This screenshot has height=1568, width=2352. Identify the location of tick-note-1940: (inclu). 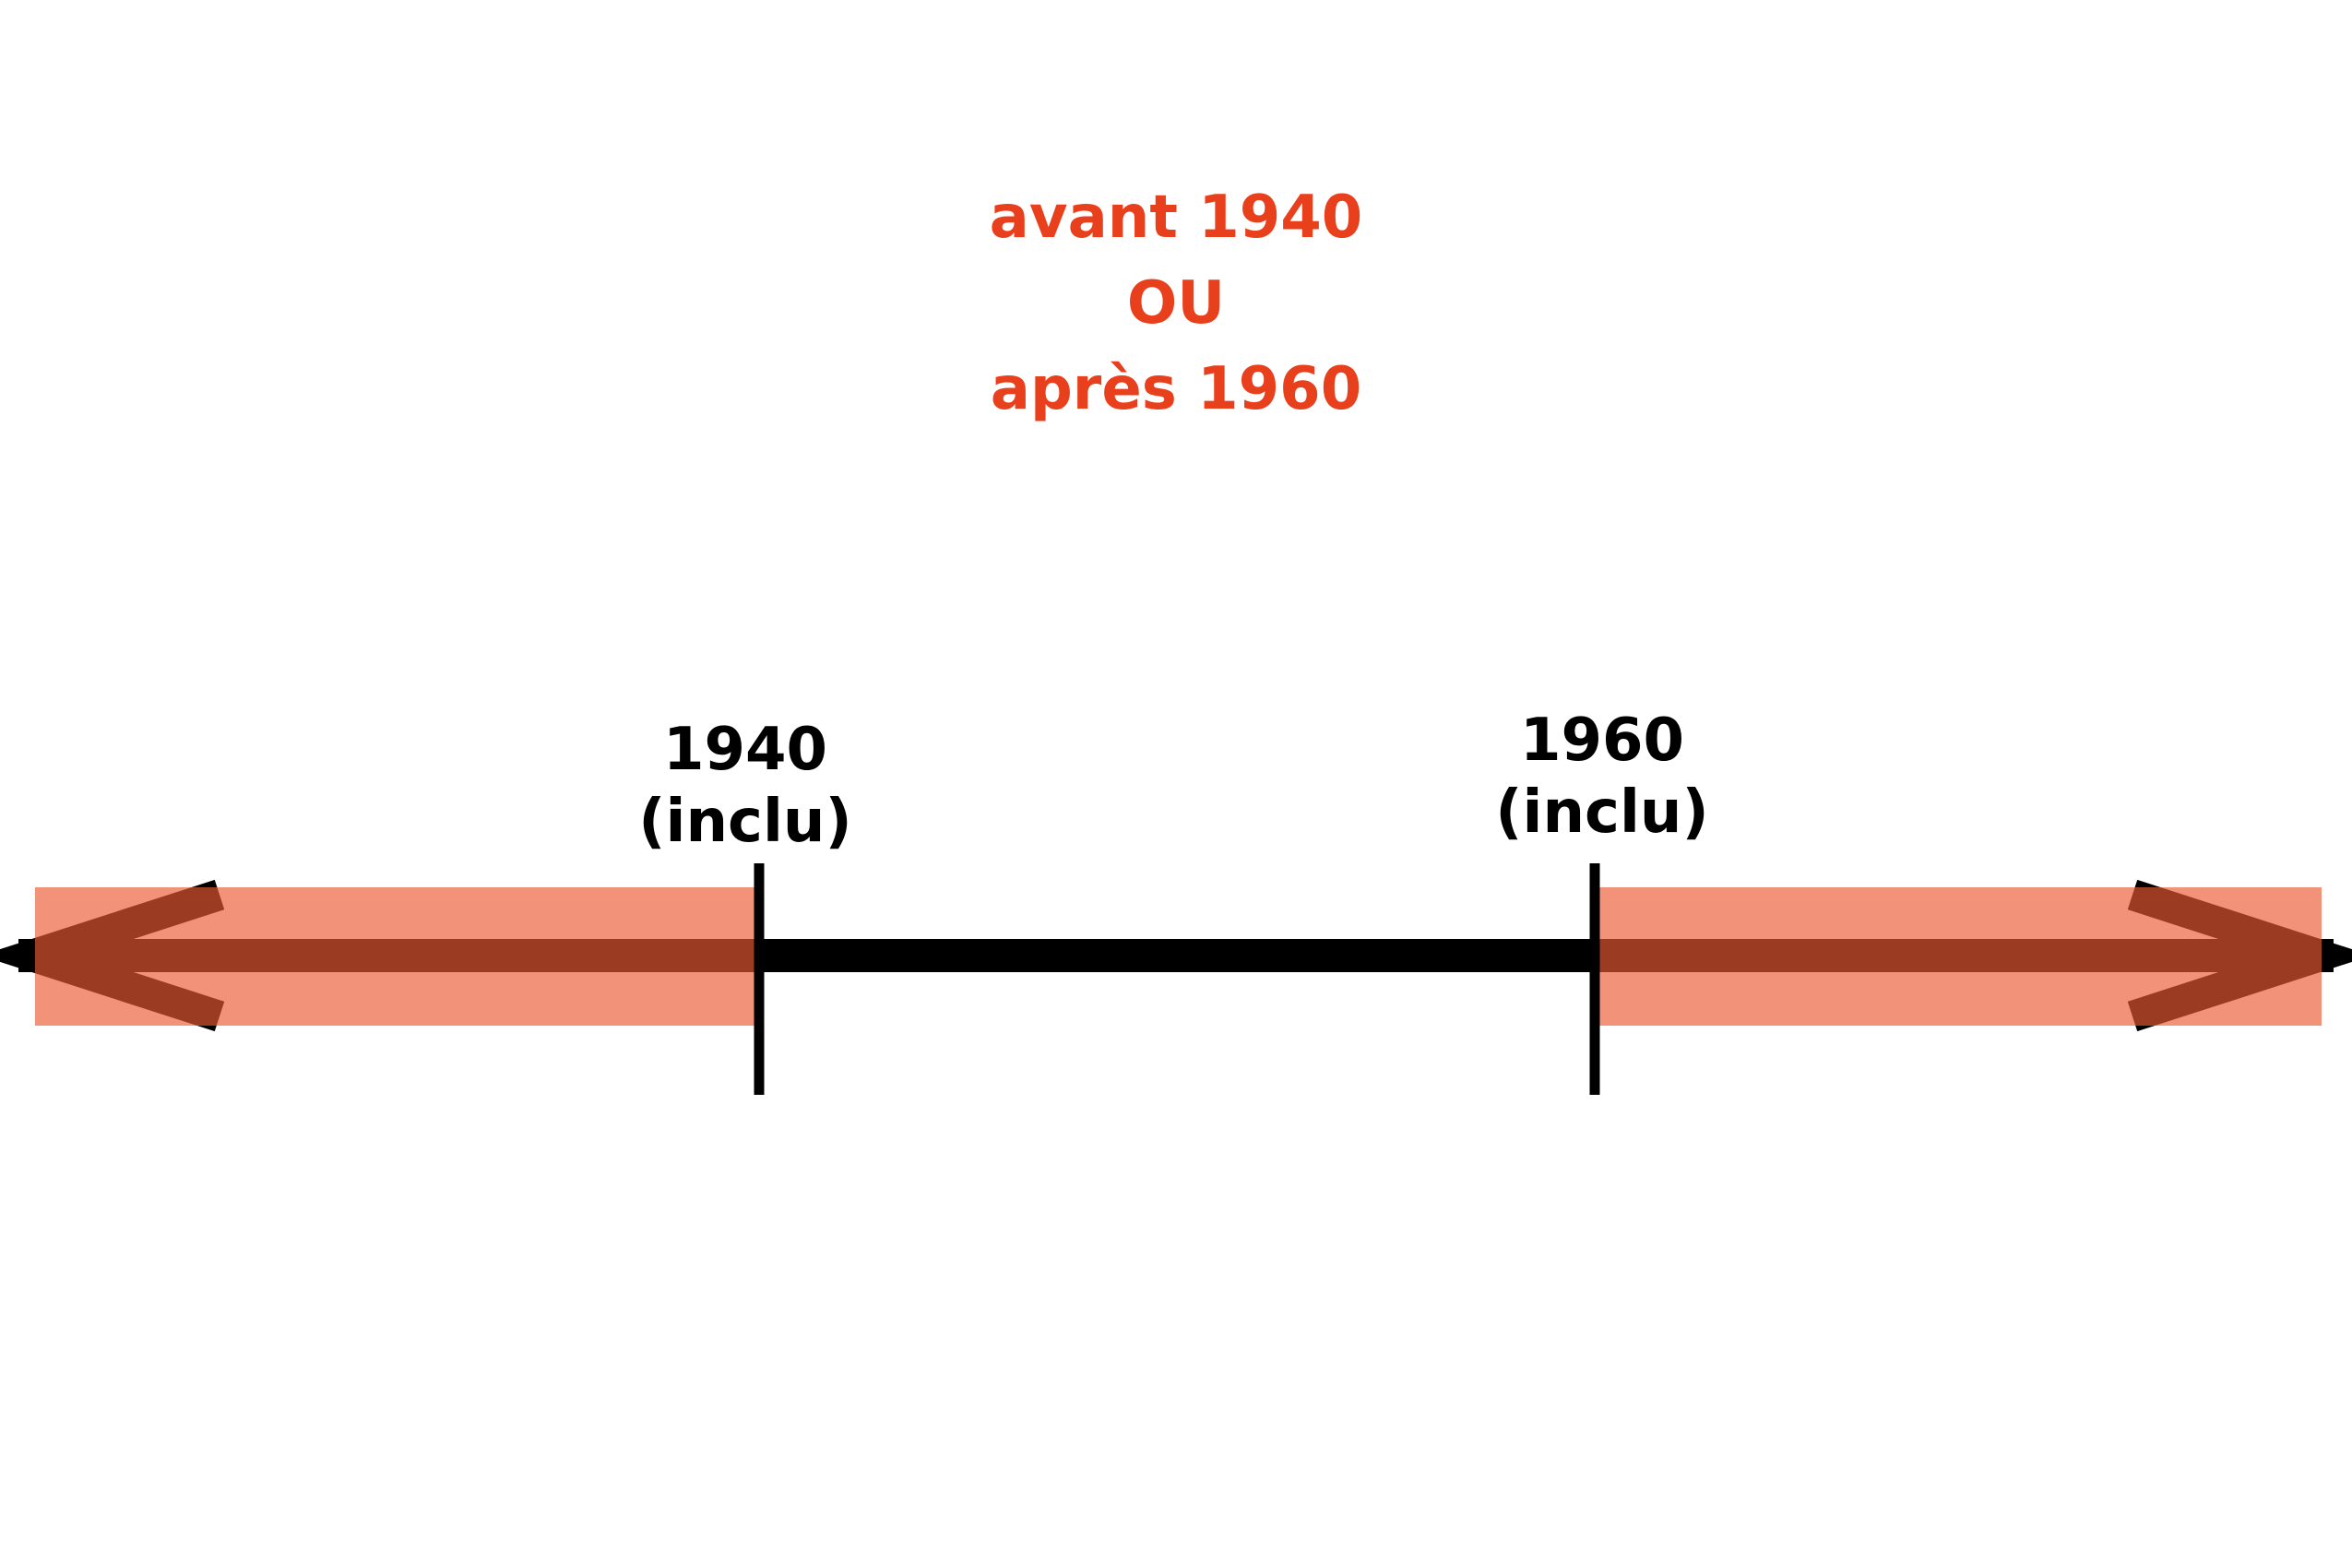
(745, 822).